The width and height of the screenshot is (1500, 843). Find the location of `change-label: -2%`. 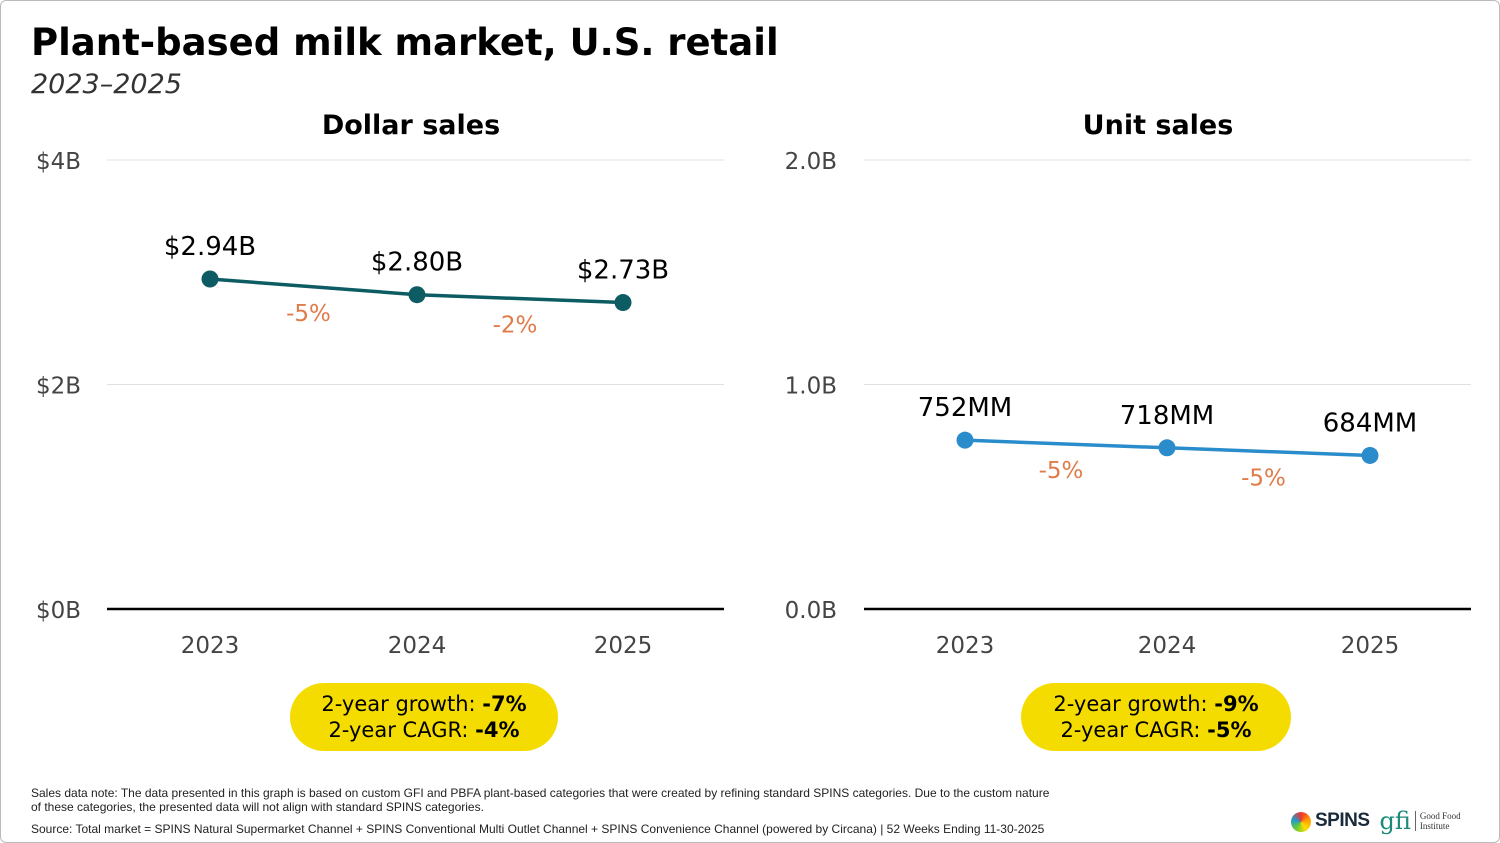

change-label: -2% is located at coordinates (515, 326).